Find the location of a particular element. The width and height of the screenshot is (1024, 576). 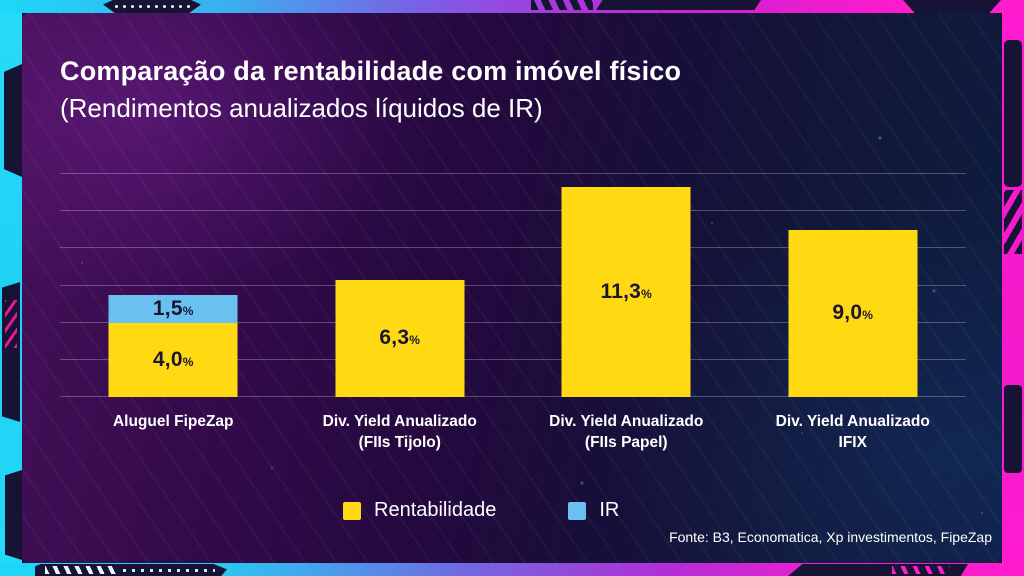

bar-segment-rentabilidade: 9,0% is located at coordinates (853, 313).